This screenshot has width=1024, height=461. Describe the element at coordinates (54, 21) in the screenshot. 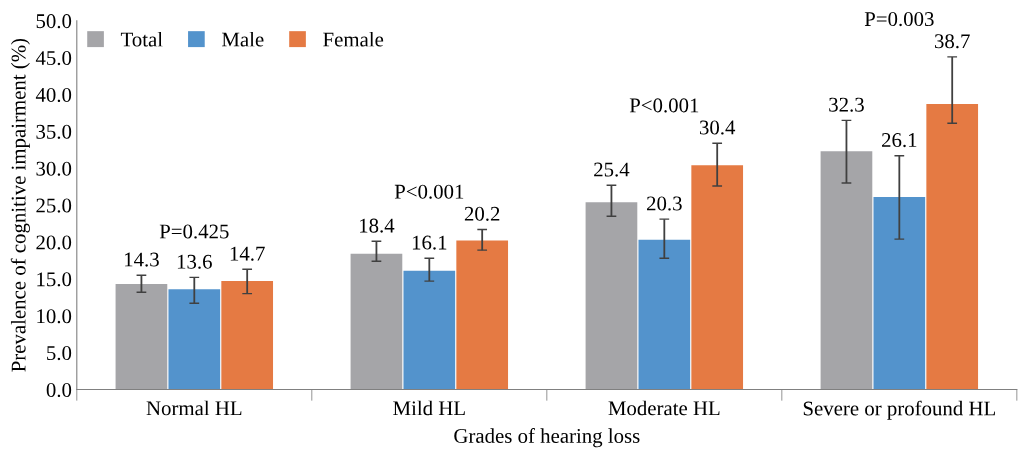

I see `y-tick-label: 50.0` at that location.